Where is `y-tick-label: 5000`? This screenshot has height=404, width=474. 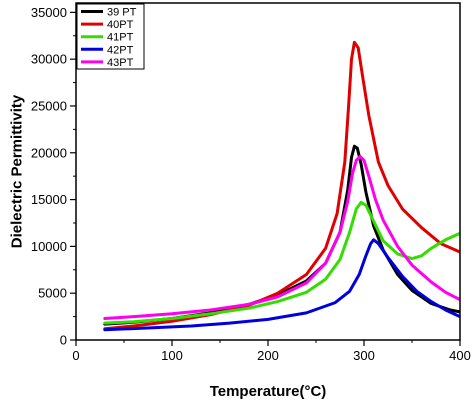 y-tick-label: 5000 is located at coordinates (52, 293).